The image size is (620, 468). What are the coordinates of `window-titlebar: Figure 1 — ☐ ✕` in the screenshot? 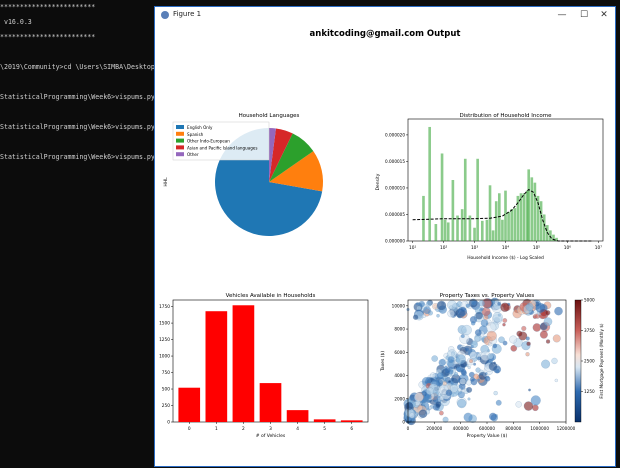 It's located at (385, 15).